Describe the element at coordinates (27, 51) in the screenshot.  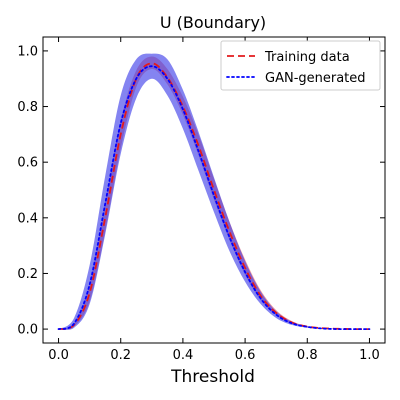
I see `y-tick-label: 1.0` at that location.